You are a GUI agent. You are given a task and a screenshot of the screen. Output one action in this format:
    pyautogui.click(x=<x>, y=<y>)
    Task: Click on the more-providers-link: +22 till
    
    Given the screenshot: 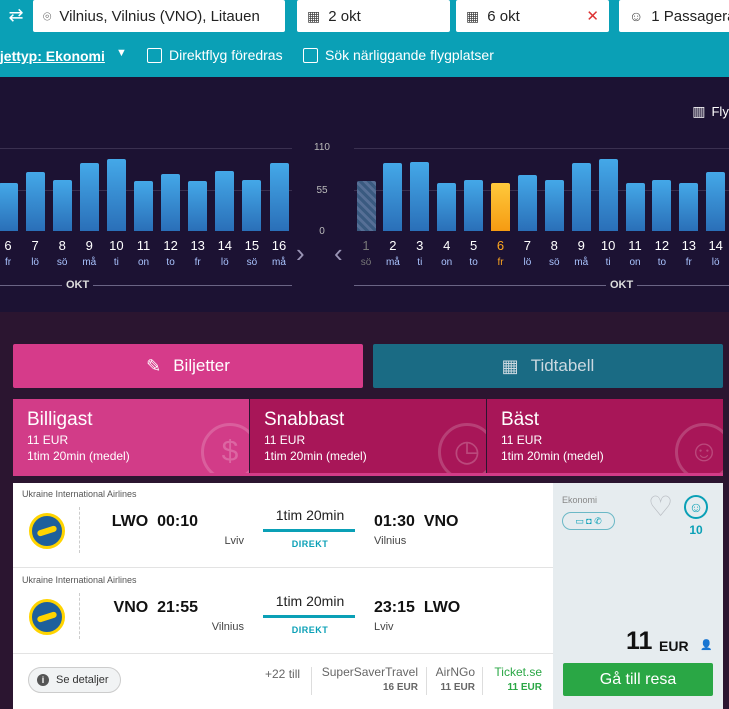 What is the action you would take?
    pyautogui.click(x=283, y=674)
    